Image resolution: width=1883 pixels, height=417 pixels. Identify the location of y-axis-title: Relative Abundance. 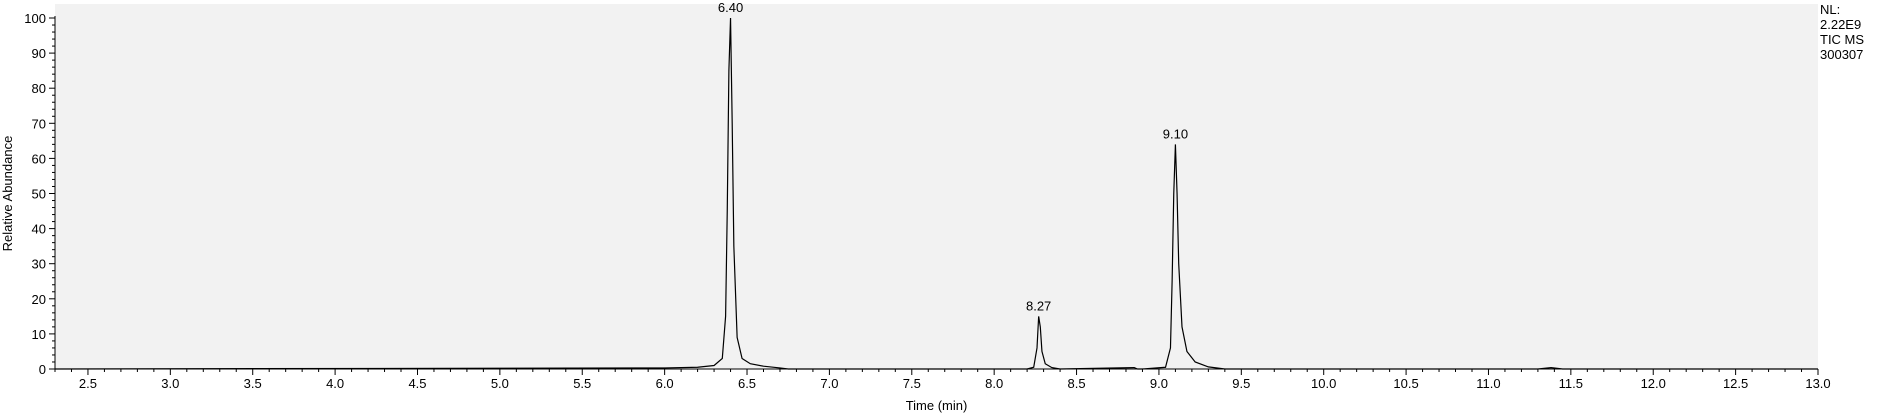
(7, 194).